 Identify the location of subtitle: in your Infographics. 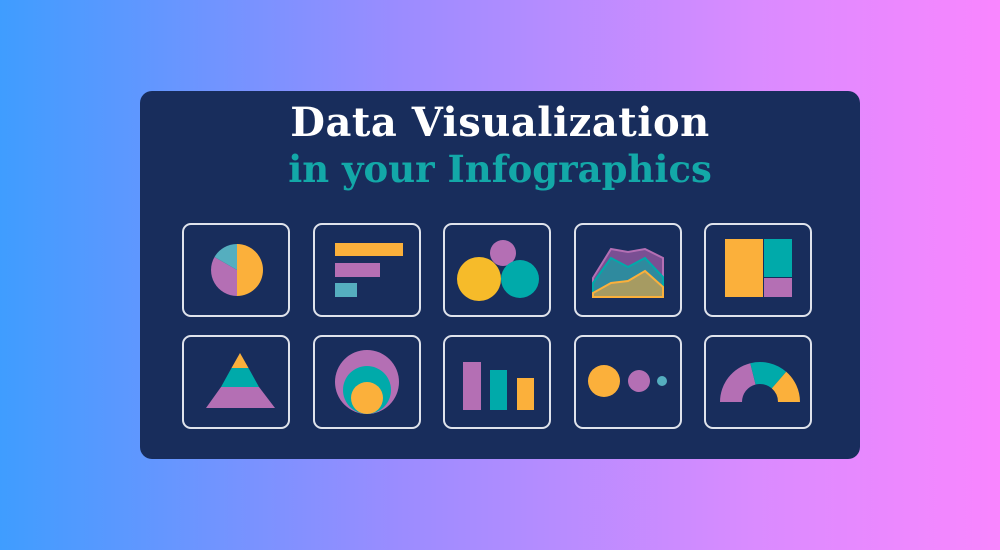
(500, 169).